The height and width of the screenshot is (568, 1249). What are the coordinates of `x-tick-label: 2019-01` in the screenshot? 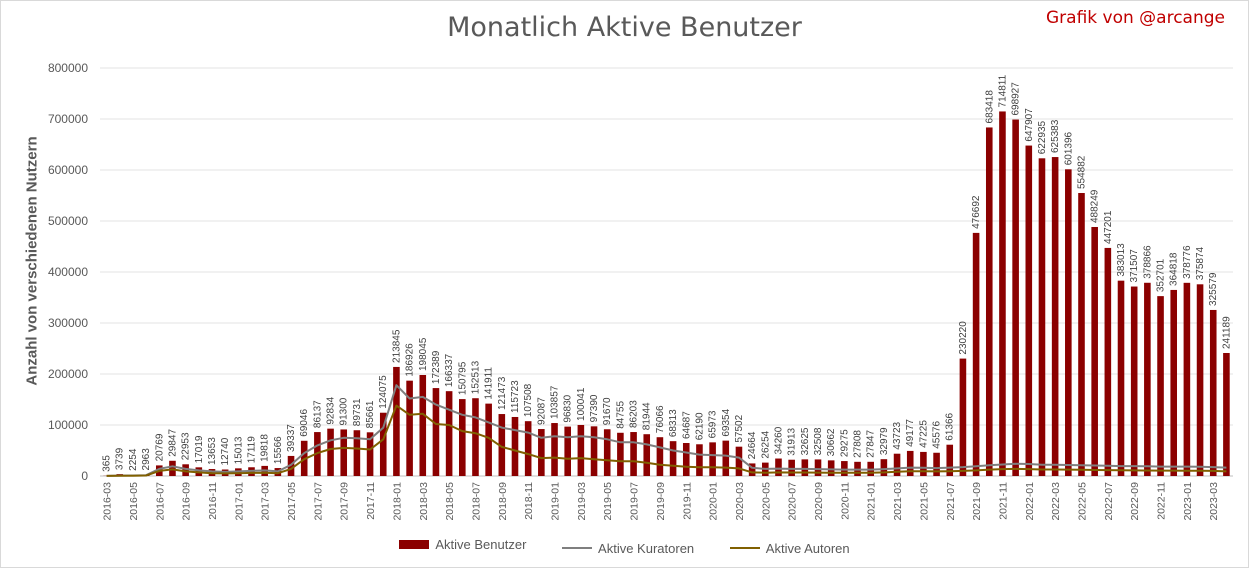 It's located at (556, 501).